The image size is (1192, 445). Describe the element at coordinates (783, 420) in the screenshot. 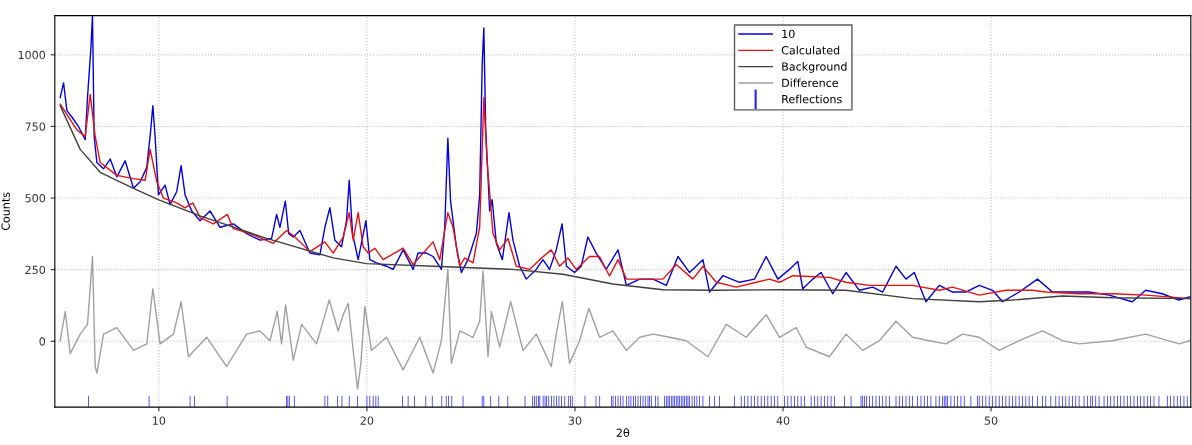

I see `x-tick-label: 40` at that location.